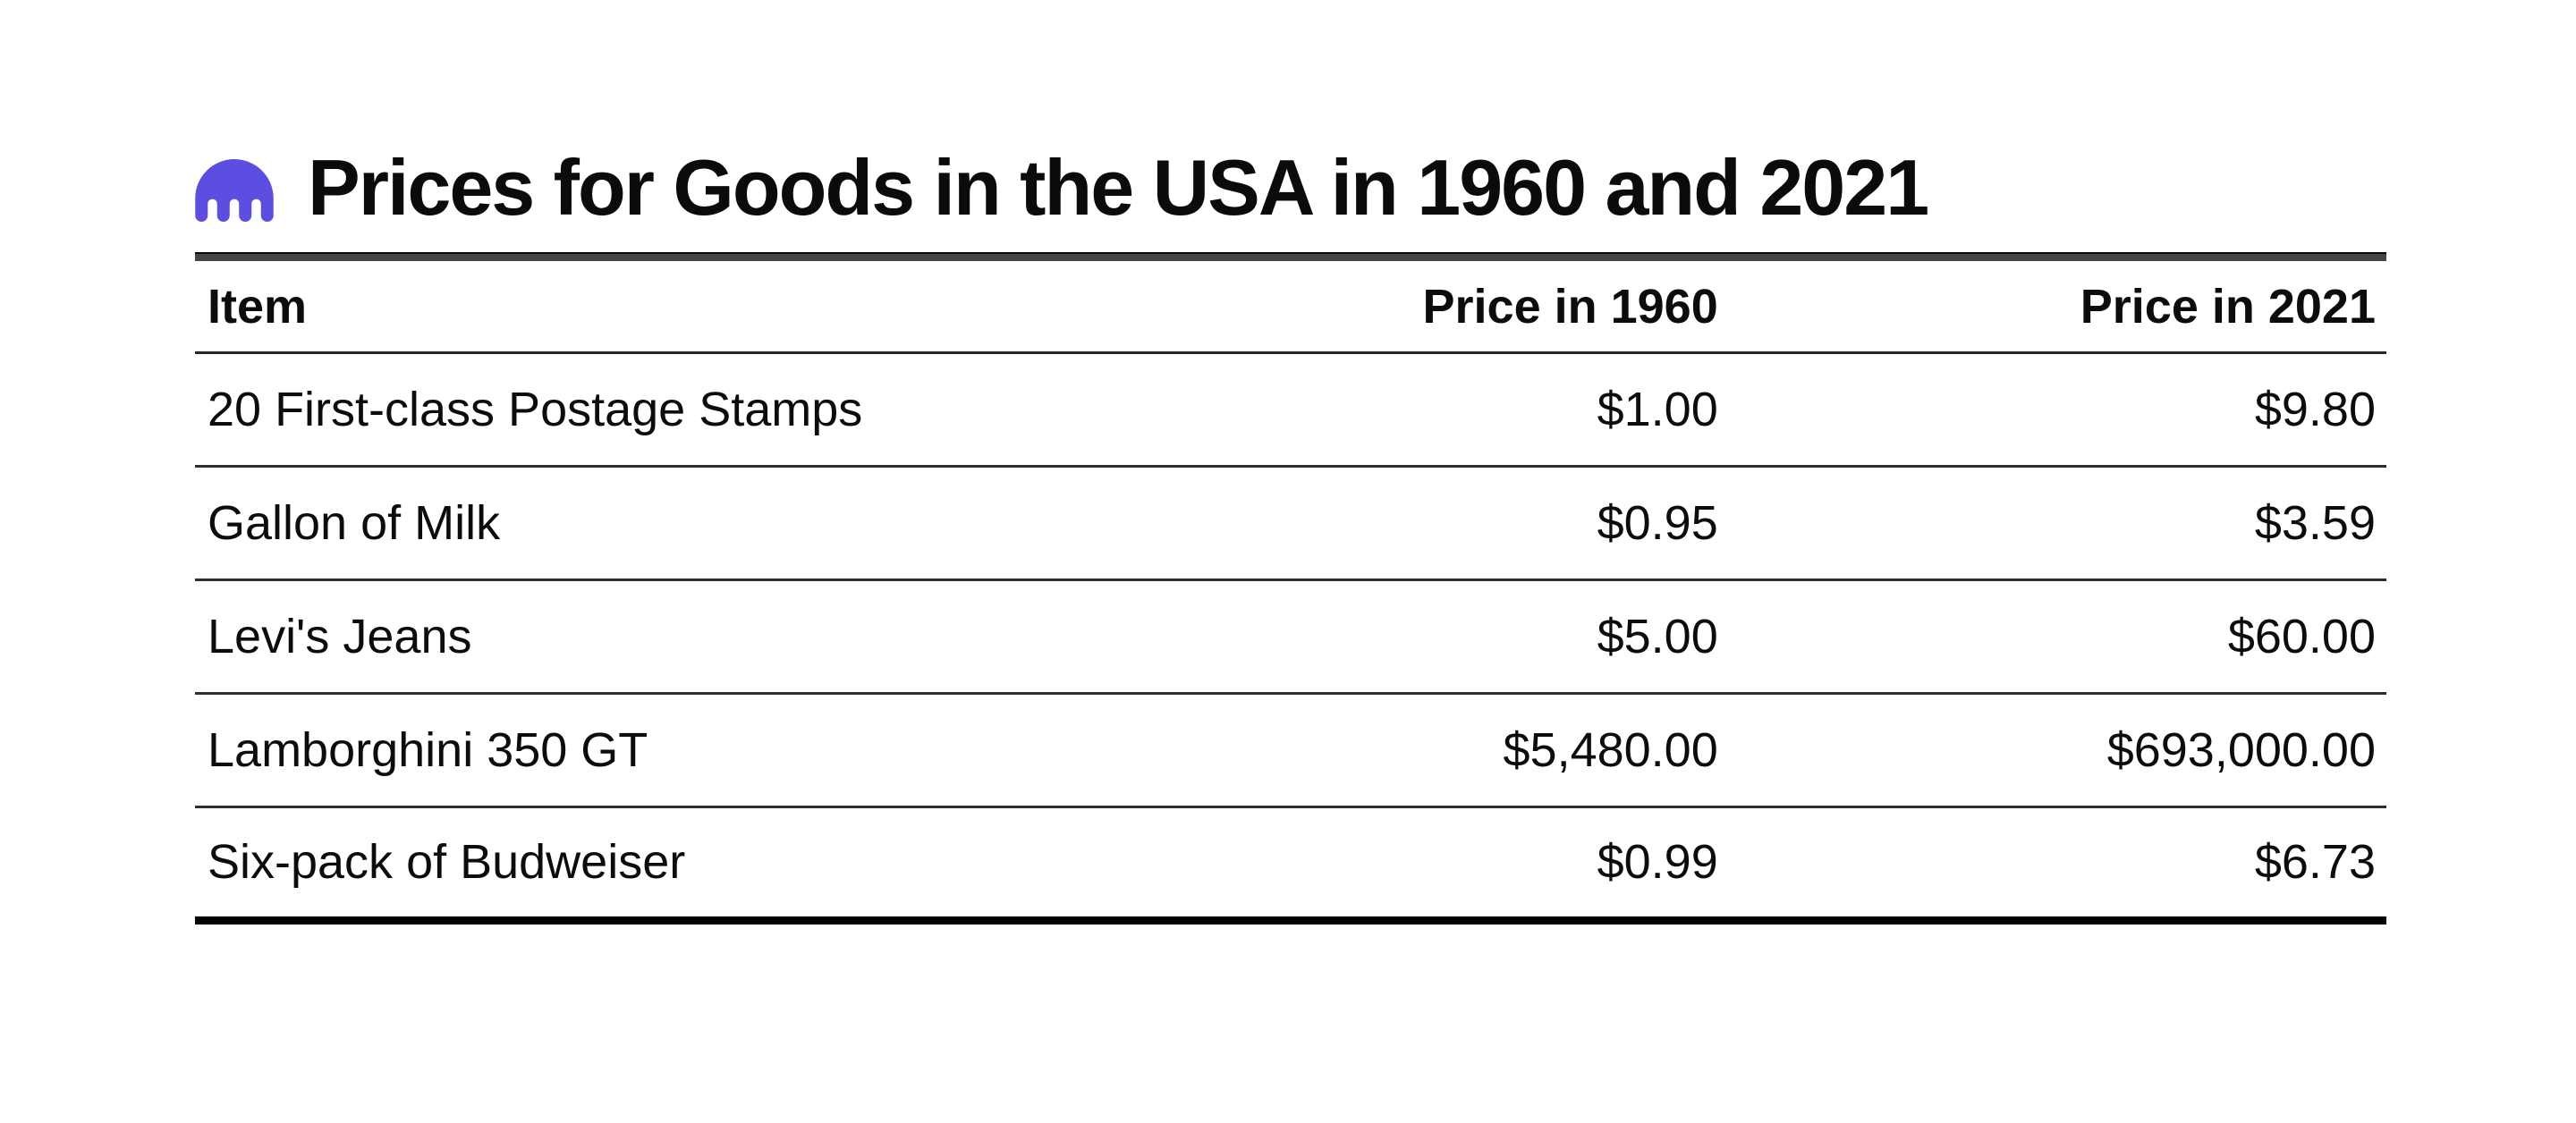 This screenshot has width=2576, height=1123. Describe the element at coordinates (428, 749) in the screenshot. I see `item-cell: Lamborghini 350 GT` at that location.